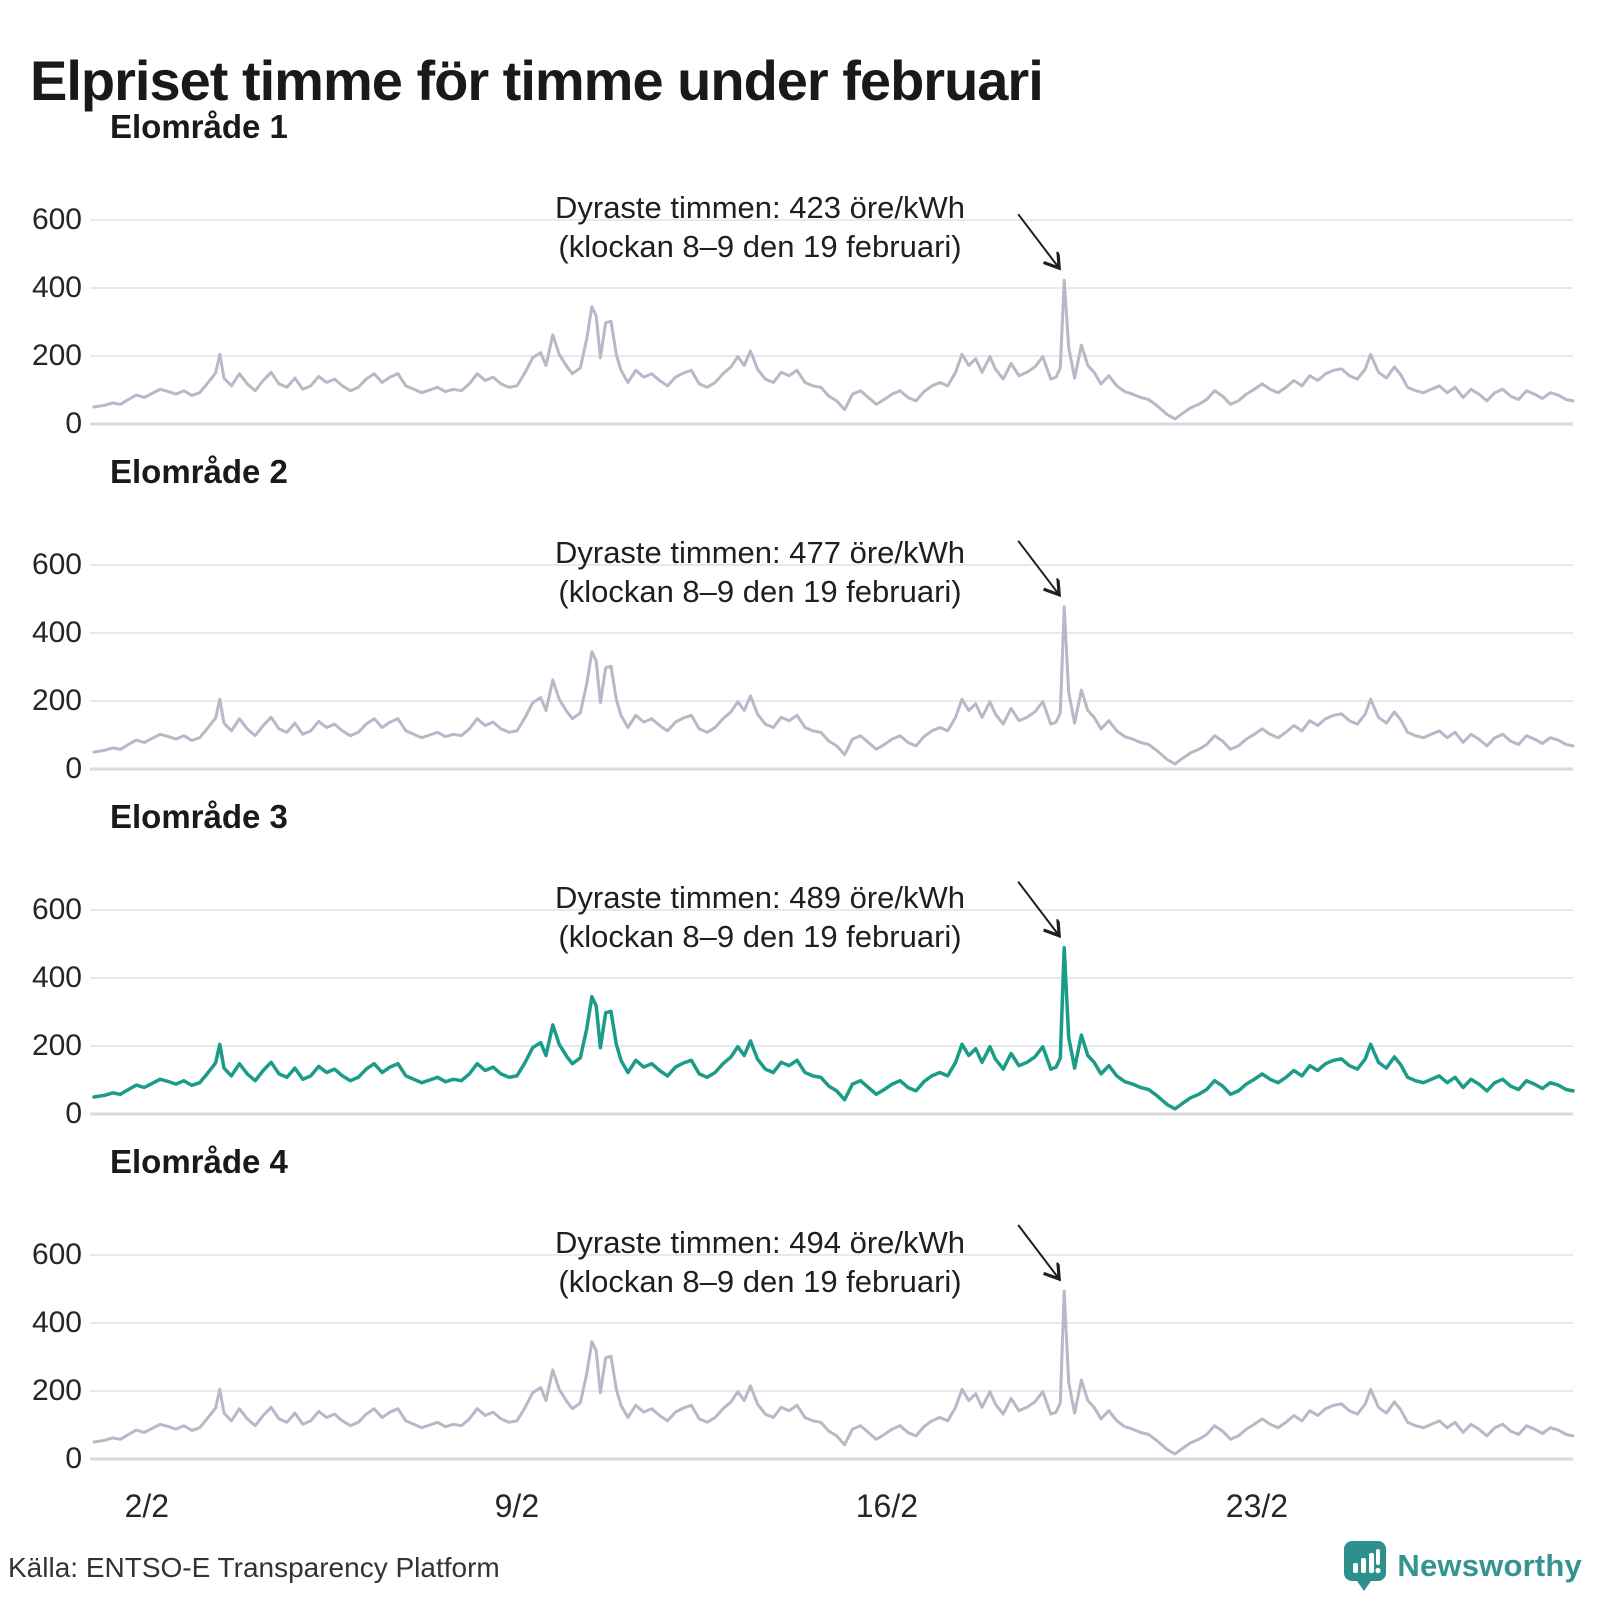  What do you see at coordinates (254, 1567) in the screenshot?
I see `source-note: Källa: ENTSO-E Transparency Platform` at bounding box center [254, 1567].